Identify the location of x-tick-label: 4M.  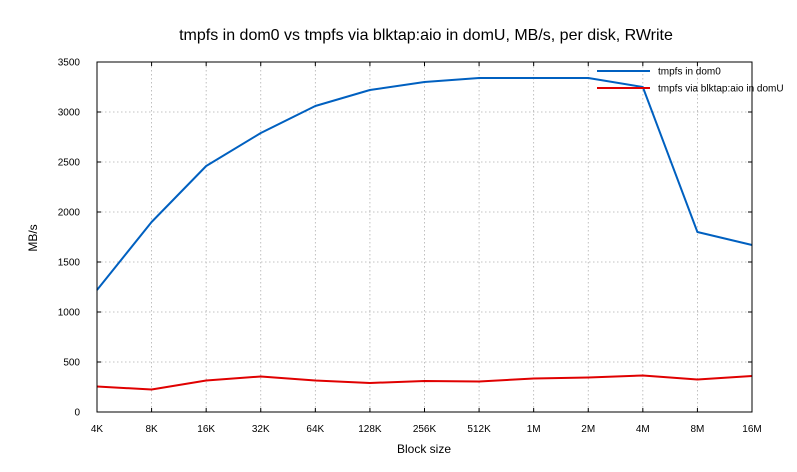
(643, 429).